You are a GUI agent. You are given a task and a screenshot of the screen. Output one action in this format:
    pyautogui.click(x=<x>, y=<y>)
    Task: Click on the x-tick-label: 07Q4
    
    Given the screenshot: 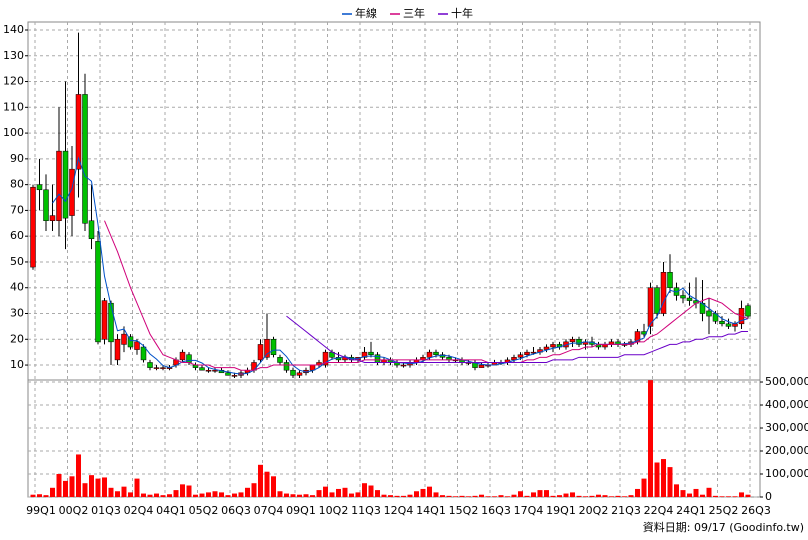 What is the action you would take?
    pyautogui.click(x=269, y=510)
    